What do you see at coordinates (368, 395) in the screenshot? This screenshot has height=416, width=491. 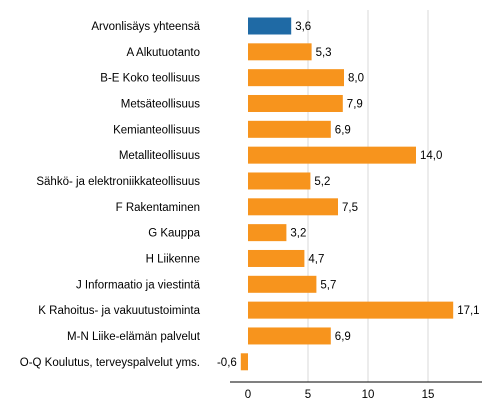 I see `x-tick-label: 10` at bounding box center [368, 395].